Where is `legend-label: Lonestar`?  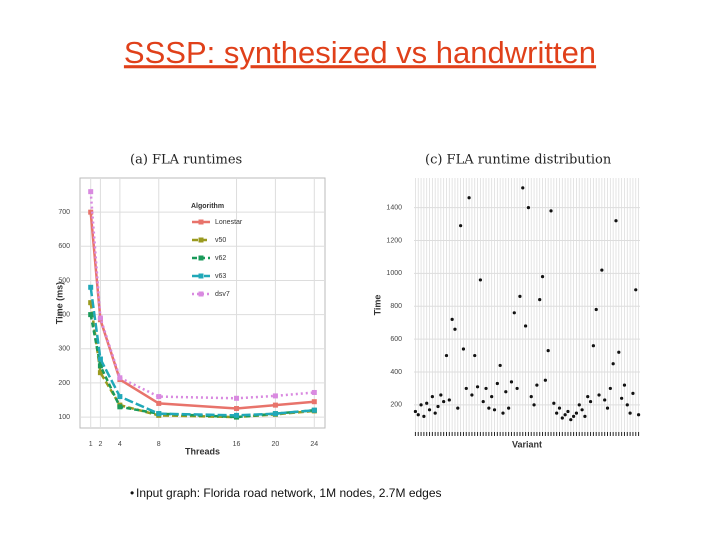 legend-label: Lonestar is located at coordinates (229, 222).